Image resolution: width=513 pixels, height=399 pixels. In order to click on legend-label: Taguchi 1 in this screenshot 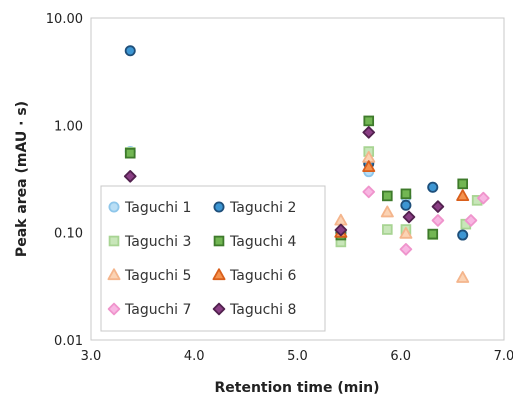, I will do `click(157, 208)`.